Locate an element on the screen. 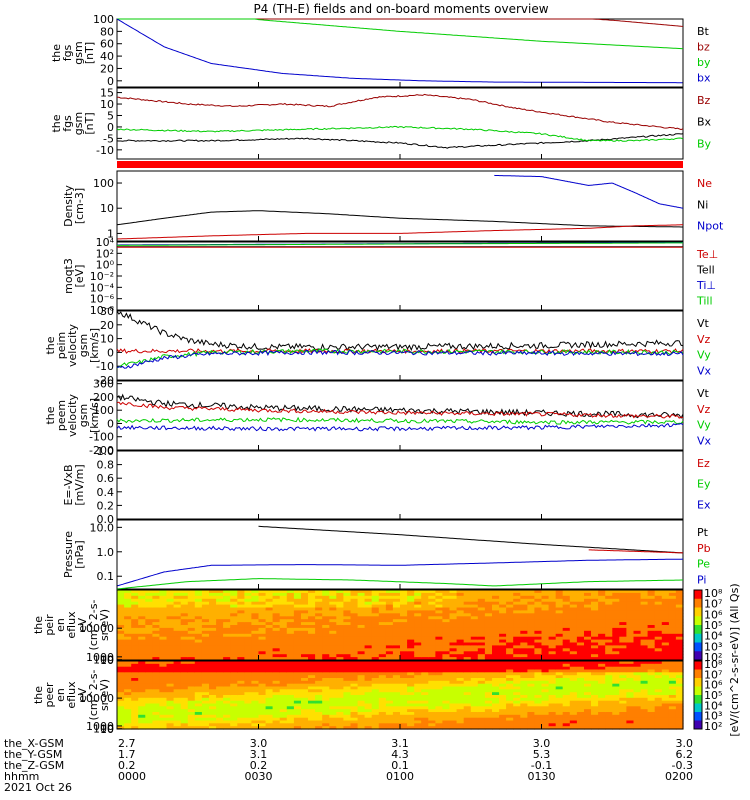 This screenshot has width=750, height=800. colorbar-tick: 10⁷ is located at coordinates (713, 604).